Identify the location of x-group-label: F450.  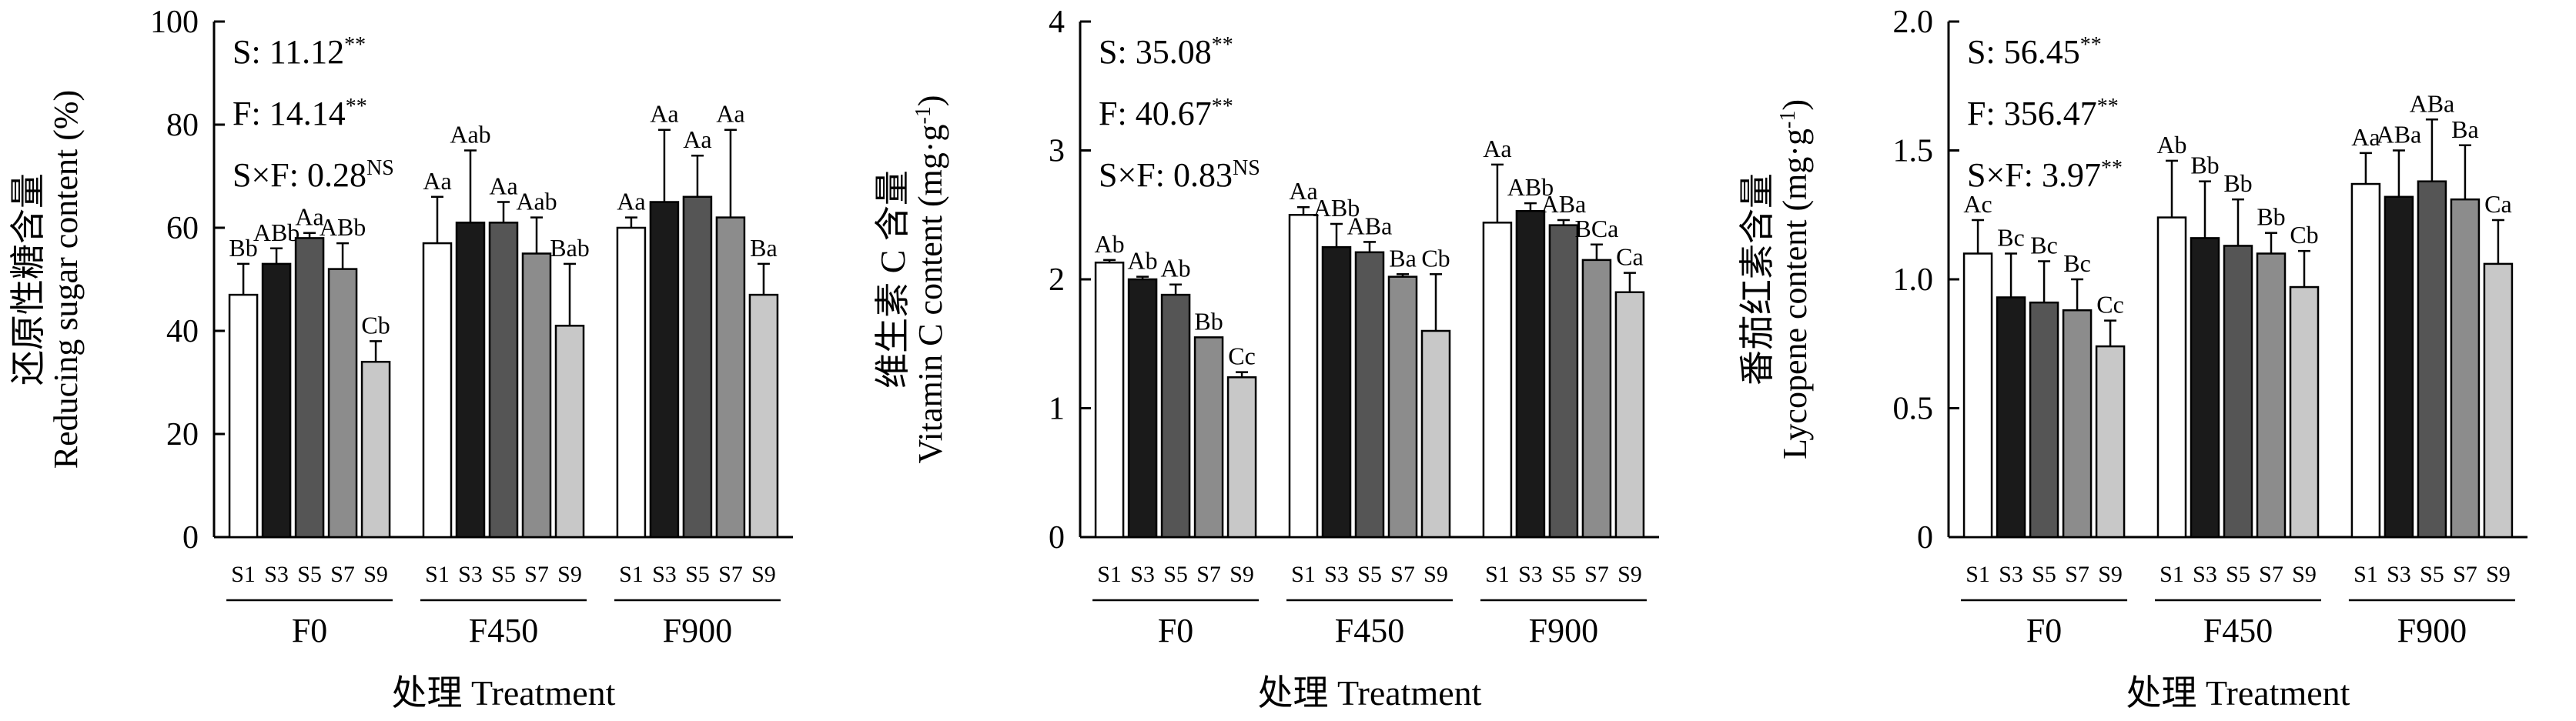
(1370, 630).